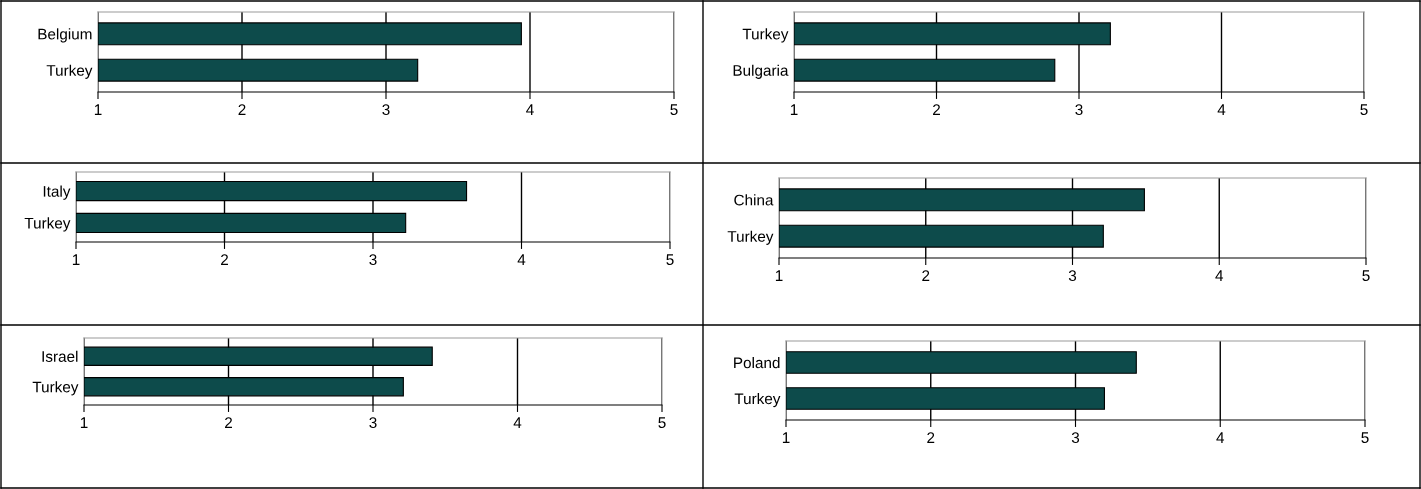  What do you see at coordinates (60, 356) in the screenshot?
I see `y-tick-label: Israel` at bounding box center [60, 356].